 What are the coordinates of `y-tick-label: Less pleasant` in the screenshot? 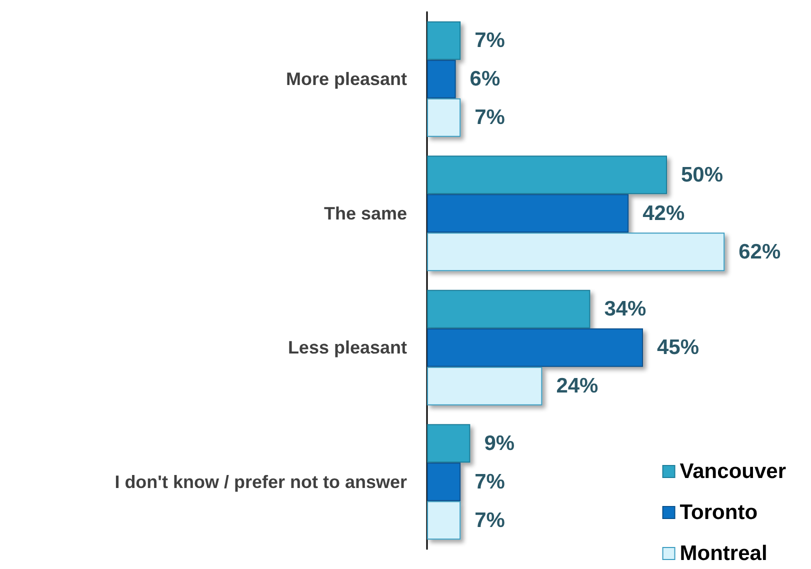 It's located at (347, 348).